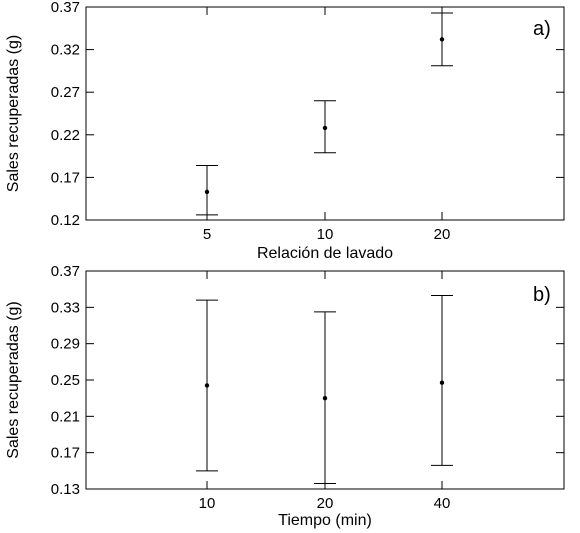 This screenshot has width=580, height=533. I want to click on y-tick-label-a-3: 0.27, so click(65, 92).